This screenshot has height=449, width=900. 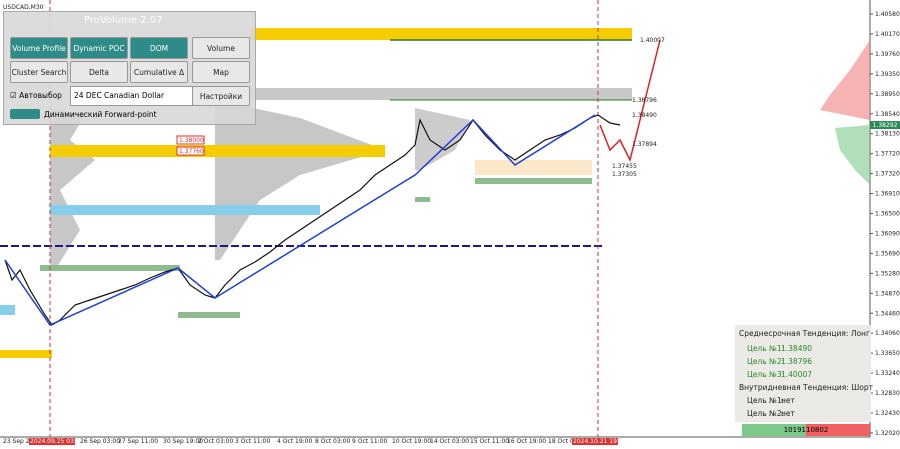 What do you see at coordinates (526, 441) in the screenshot?
I see `time-label: 16 Oct 19:00` at bounding box center [526, 441].